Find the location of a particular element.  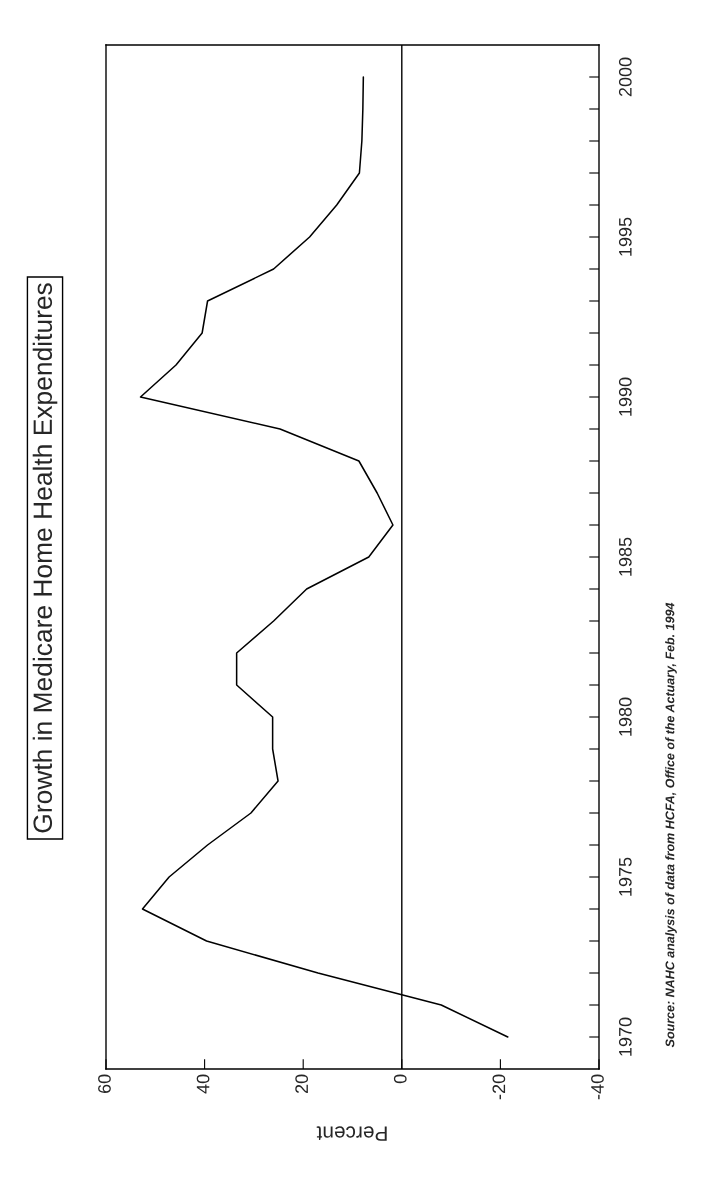

y-tick-label: 2000 is located at coordinates (625, 77).